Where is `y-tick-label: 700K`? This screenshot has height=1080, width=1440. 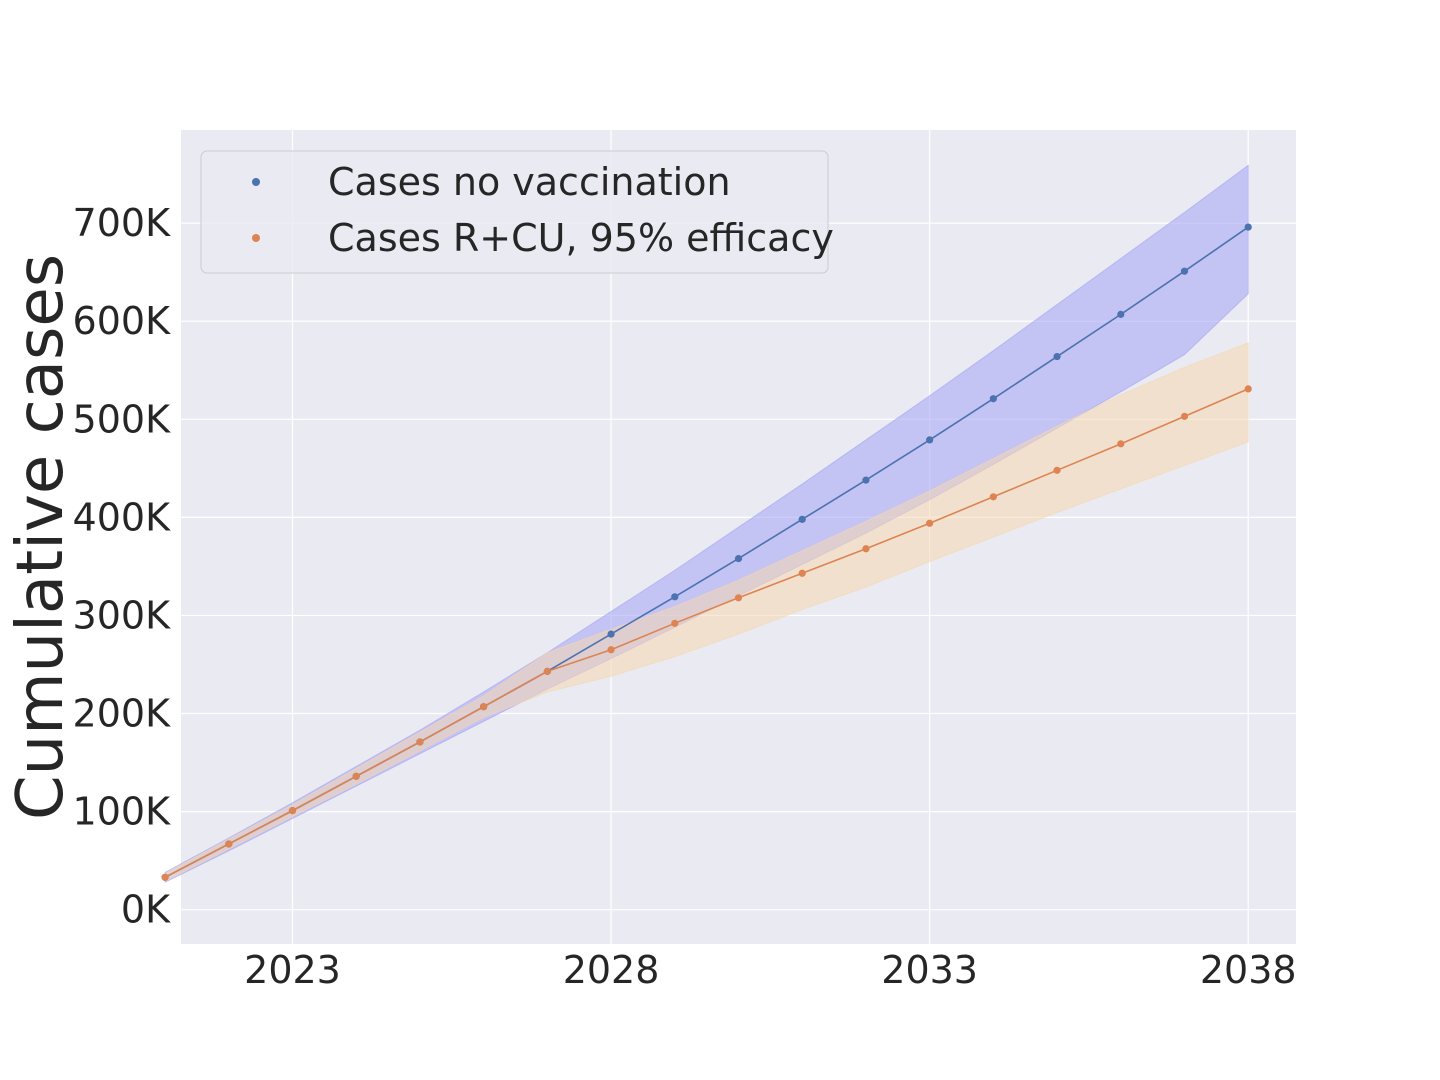 y-tick-label: 700K is located at coordinates (122, 223).